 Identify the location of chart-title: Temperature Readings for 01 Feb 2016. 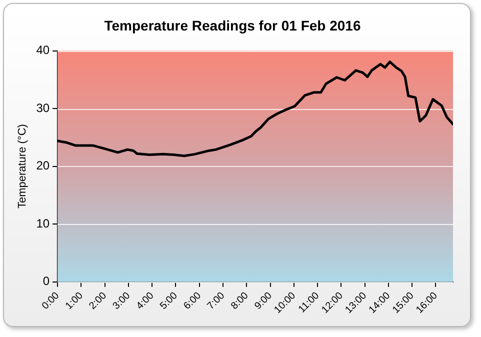
(232, 25).